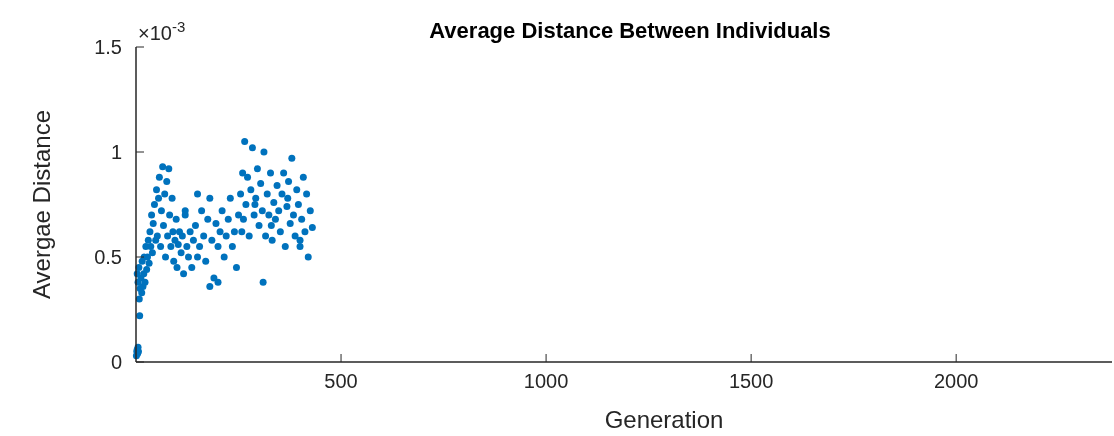 The height and width of the screenshot is (436, 1114). I want to click on y-tick-label: 1.5, so click(108, 47).